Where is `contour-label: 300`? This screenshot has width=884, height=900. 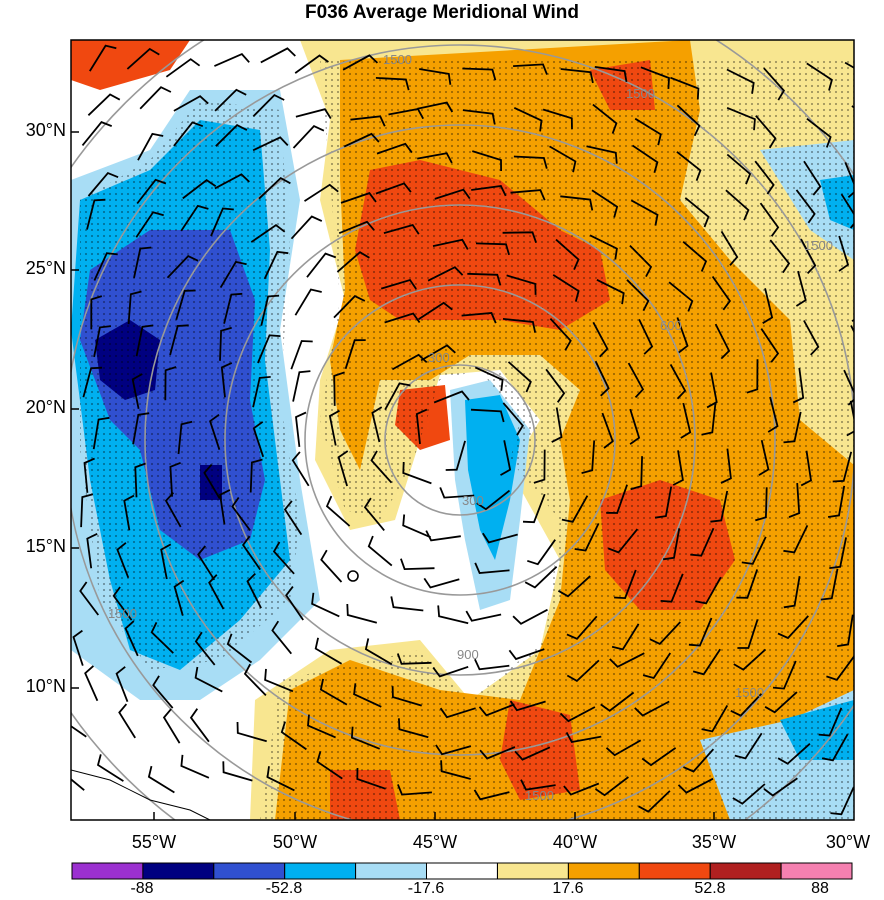 contour-label: 300 is located at coordinates (473, 500).